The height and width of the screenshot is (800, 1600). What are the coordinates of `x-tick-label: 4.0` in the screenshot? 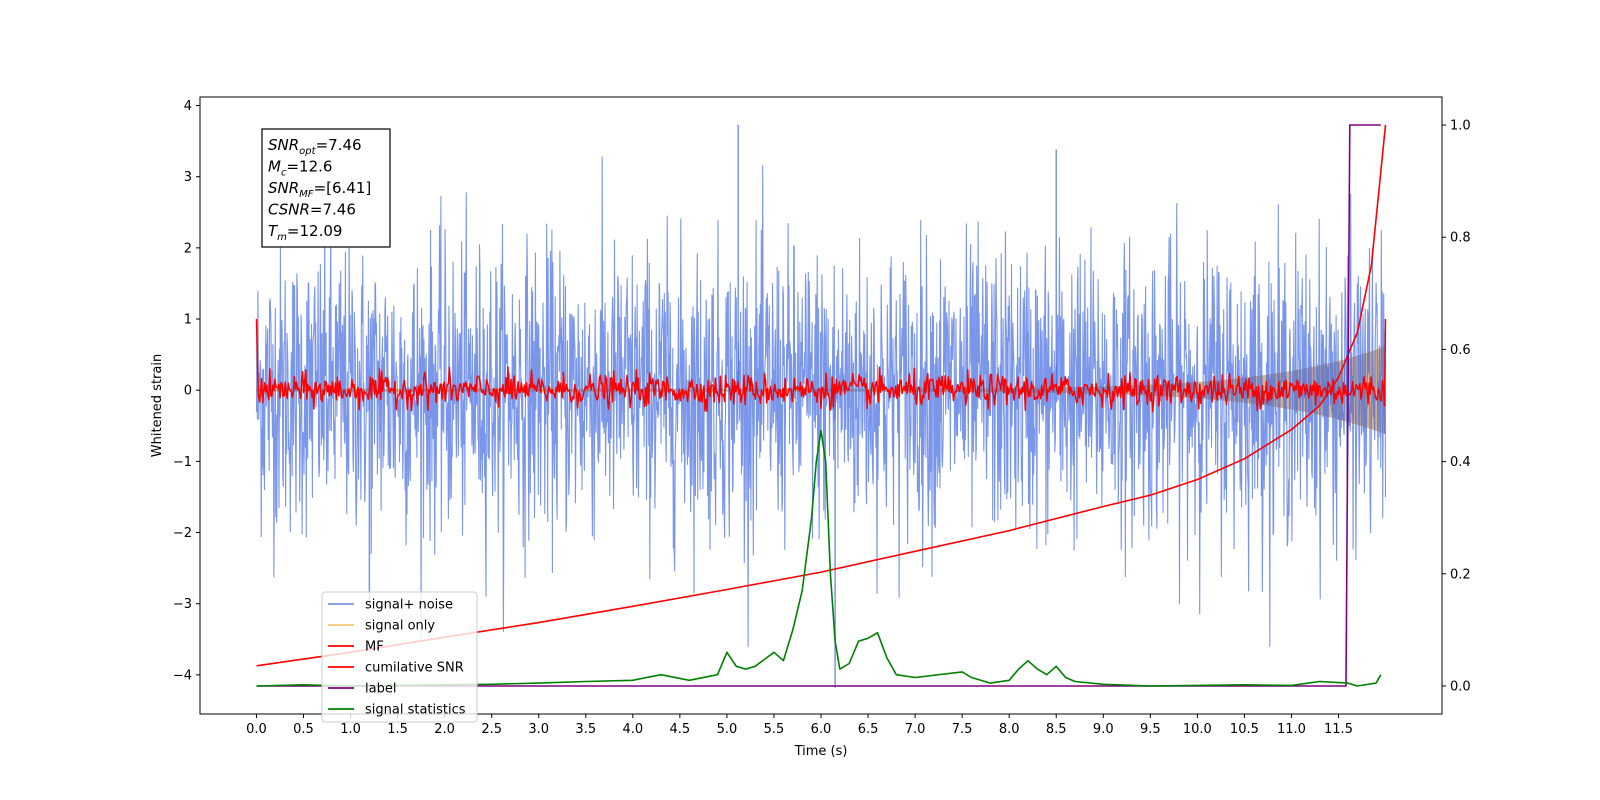 It's located at (632, 729).